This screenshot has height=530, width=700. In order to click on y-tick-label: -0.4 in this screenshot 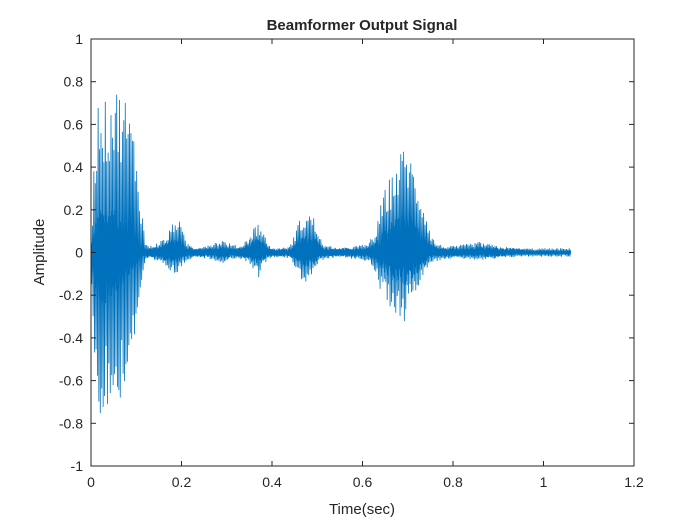, I will do `click(71, 338)`.